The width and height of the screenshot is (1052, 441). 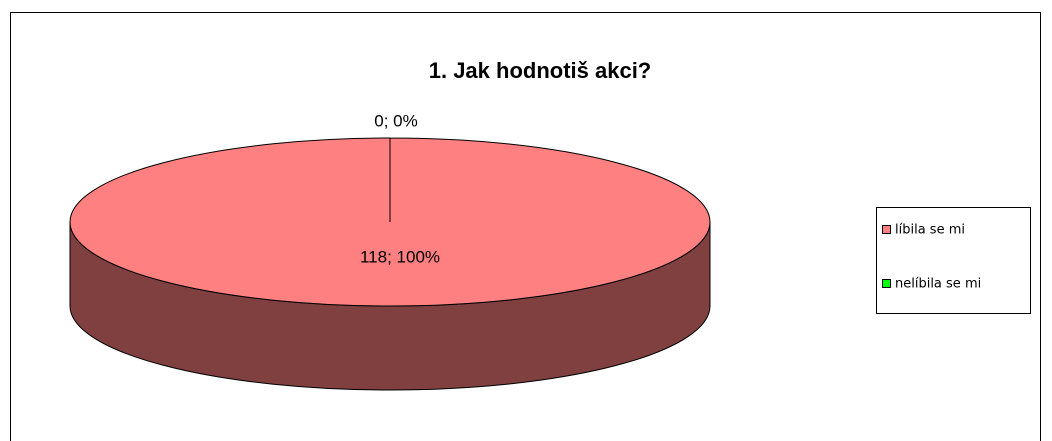 What do you see at coordinates (938, 284) in the screenshot?
I see `legend-label: nelíbila se mi` at bounding box center [938, 284].